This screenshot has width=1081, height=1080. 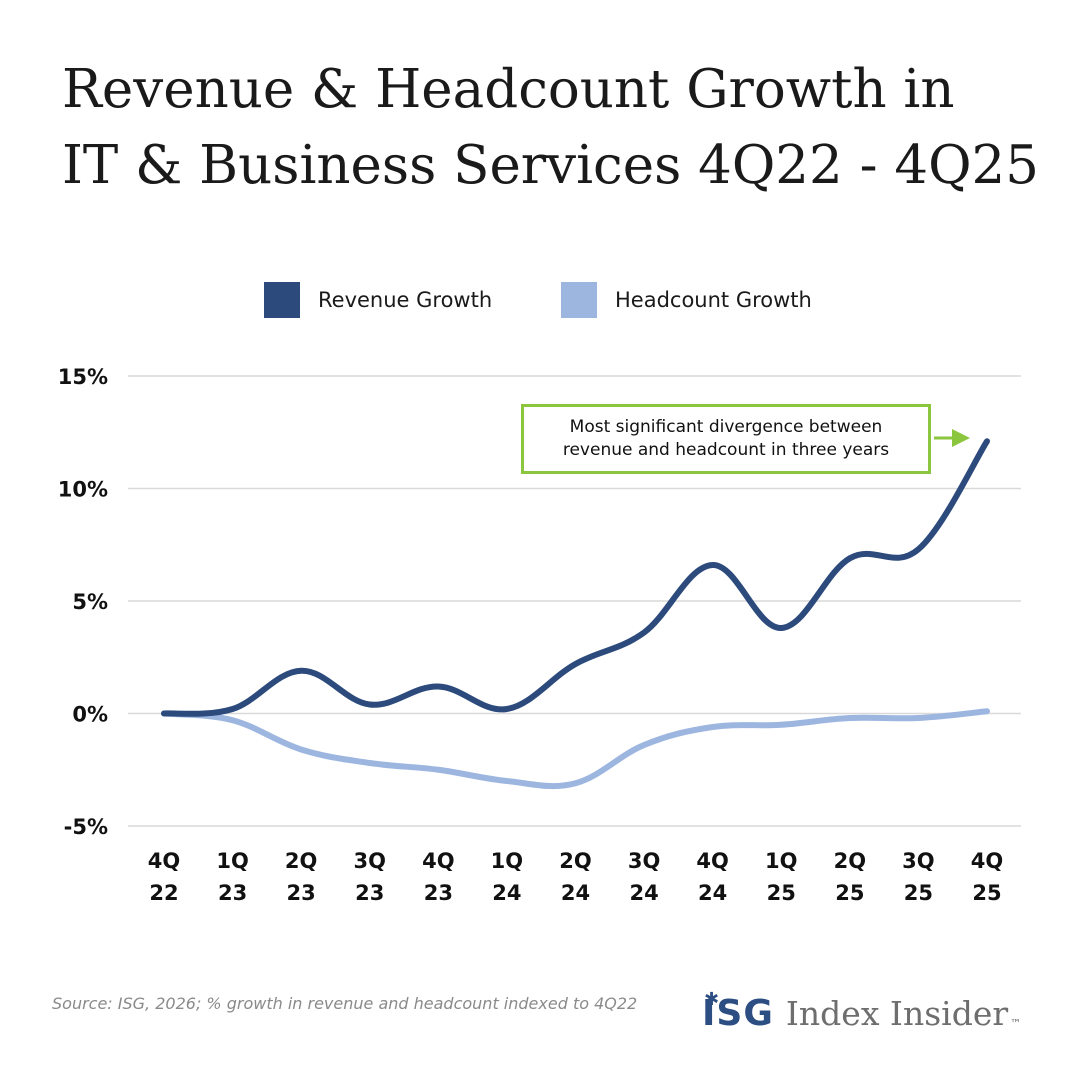 What do you see at coordinates (781, 877) in the screenshot?
I see `x-tick-label-9: 1Q 25` at bounding box center [781, 877].